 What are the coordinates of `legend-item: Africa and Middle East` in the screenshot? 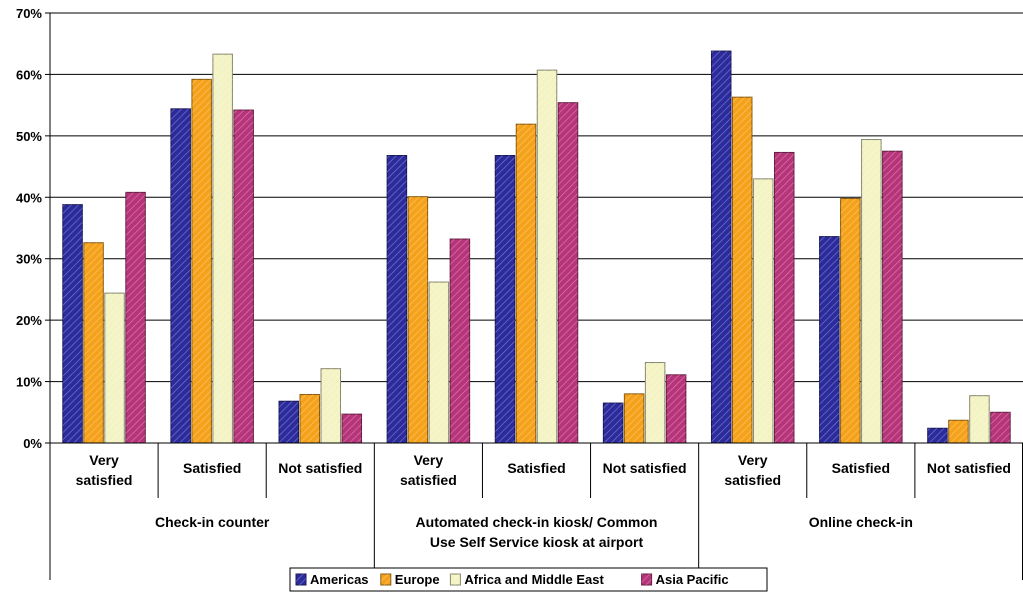 It's located at (526, 579).